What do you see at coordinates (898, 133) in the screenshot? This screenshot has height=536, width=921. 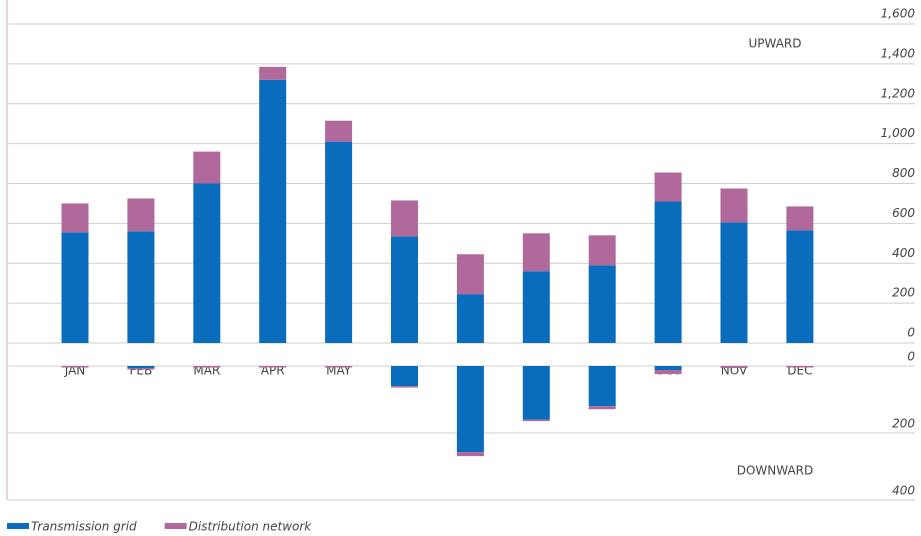 I see `y-tick-label: 1,000` at bounding box center [898, 133].